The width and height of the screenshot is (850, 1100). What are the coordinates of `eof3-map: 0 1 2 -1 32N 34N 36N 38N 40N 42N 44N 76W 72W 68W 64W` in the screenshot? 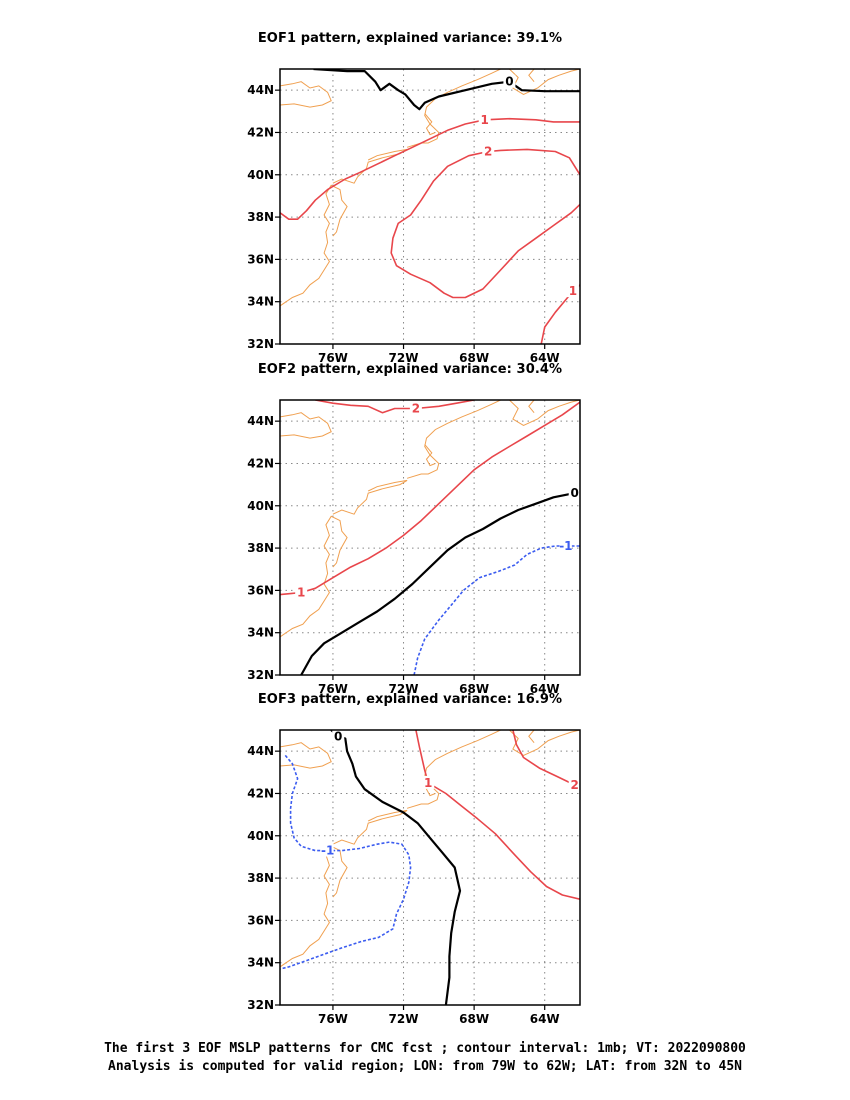 It's located at (414, 877).